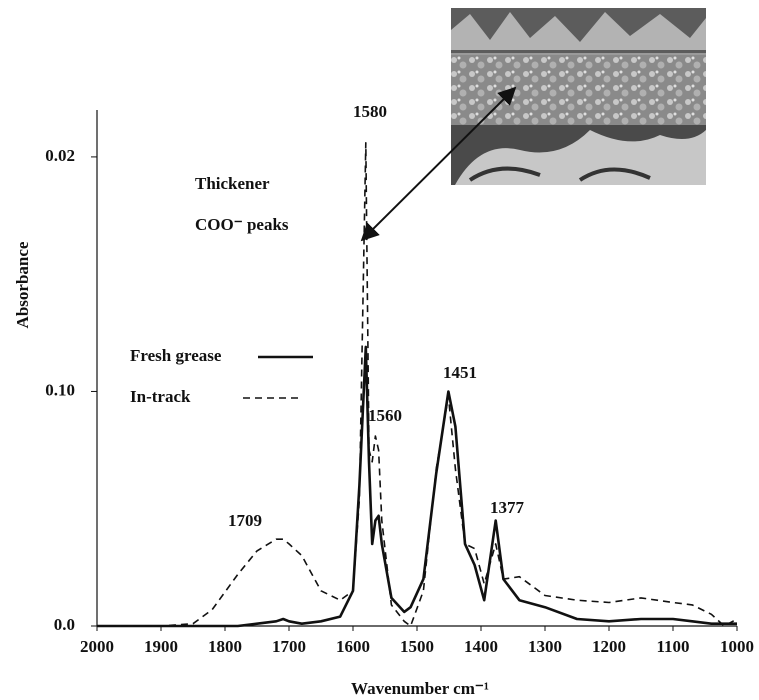 This screenshot has height=700, width=759. I want to click on peak-label: 1377, so click(507, 507).